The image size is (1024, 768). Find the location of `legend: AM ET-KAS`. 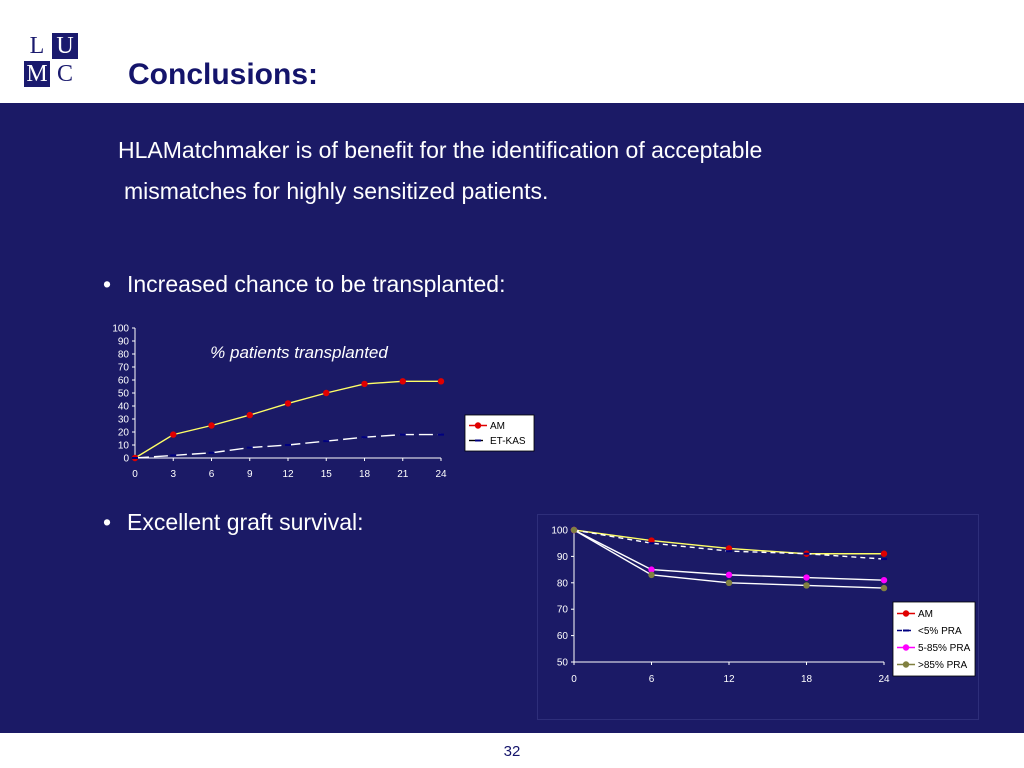

legend: AM ET-KAS is located at coordinates (499, 433).